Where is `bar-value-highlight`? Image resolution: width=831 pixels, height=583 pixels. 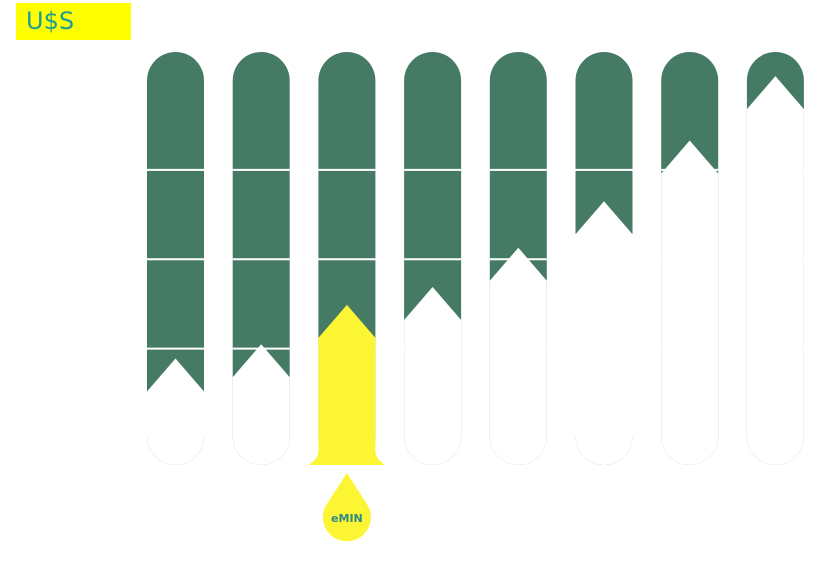 bar-value-highlight is located at coordinates (347, 384).